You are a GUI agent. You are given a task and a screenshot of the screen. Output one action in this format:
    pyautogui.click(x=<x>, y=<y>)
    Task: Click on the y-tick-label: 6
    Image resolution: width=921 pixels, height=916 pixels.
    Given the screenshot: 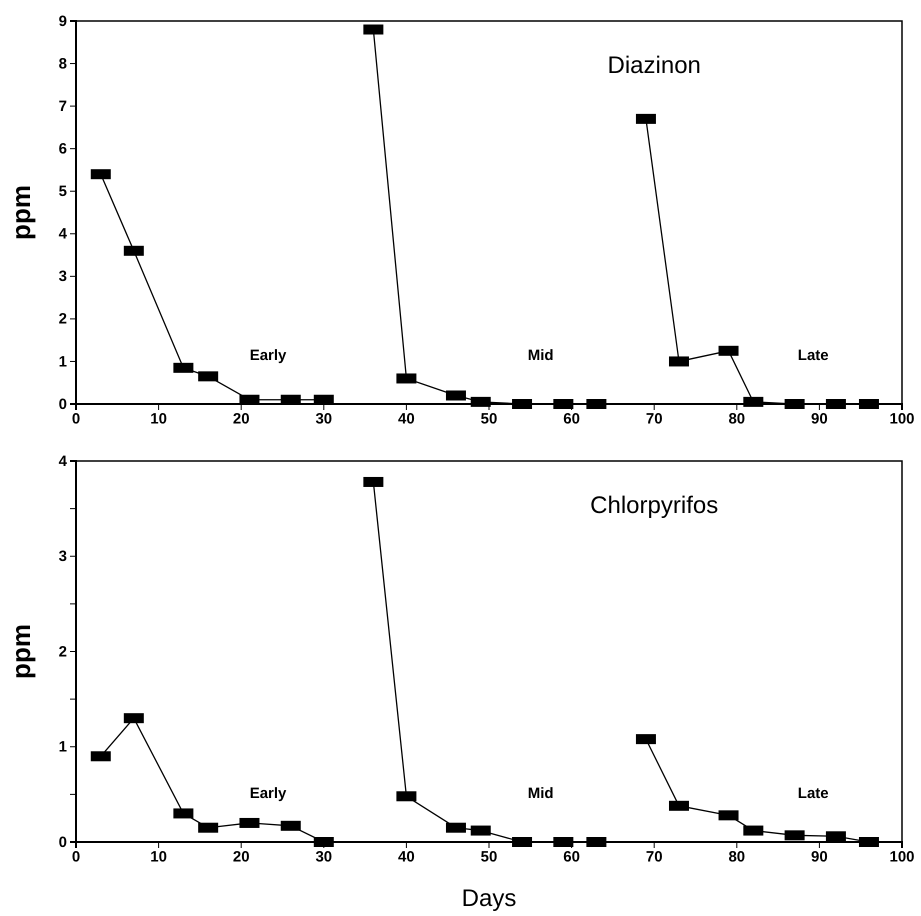 What is the action you would take?
    pyautogui.click(x=62, y=149)
    